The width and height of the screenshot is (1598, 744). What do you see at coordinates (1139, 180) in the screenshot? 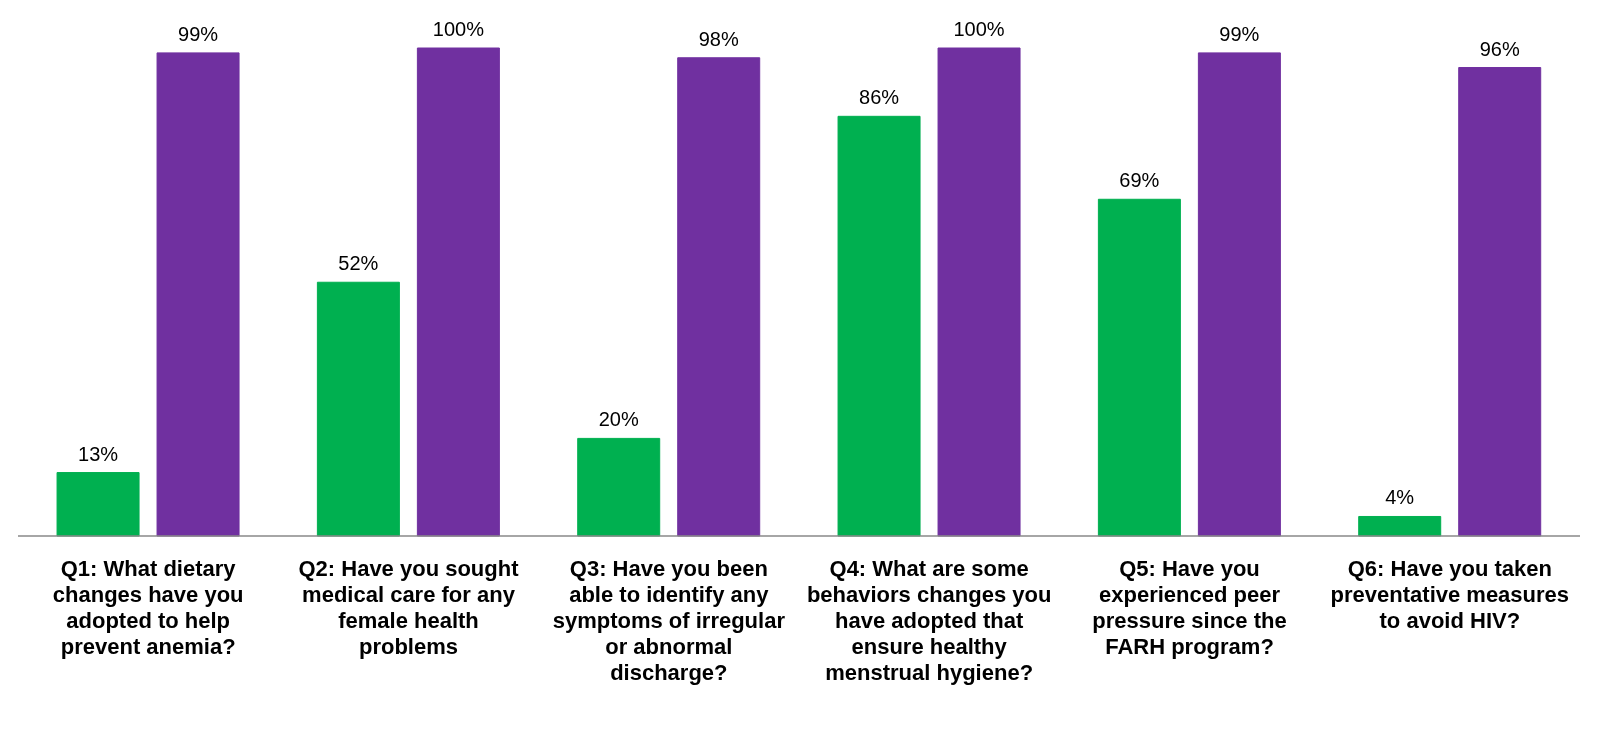
I see `data-label: 69%` at bounding box center [1139, 180].